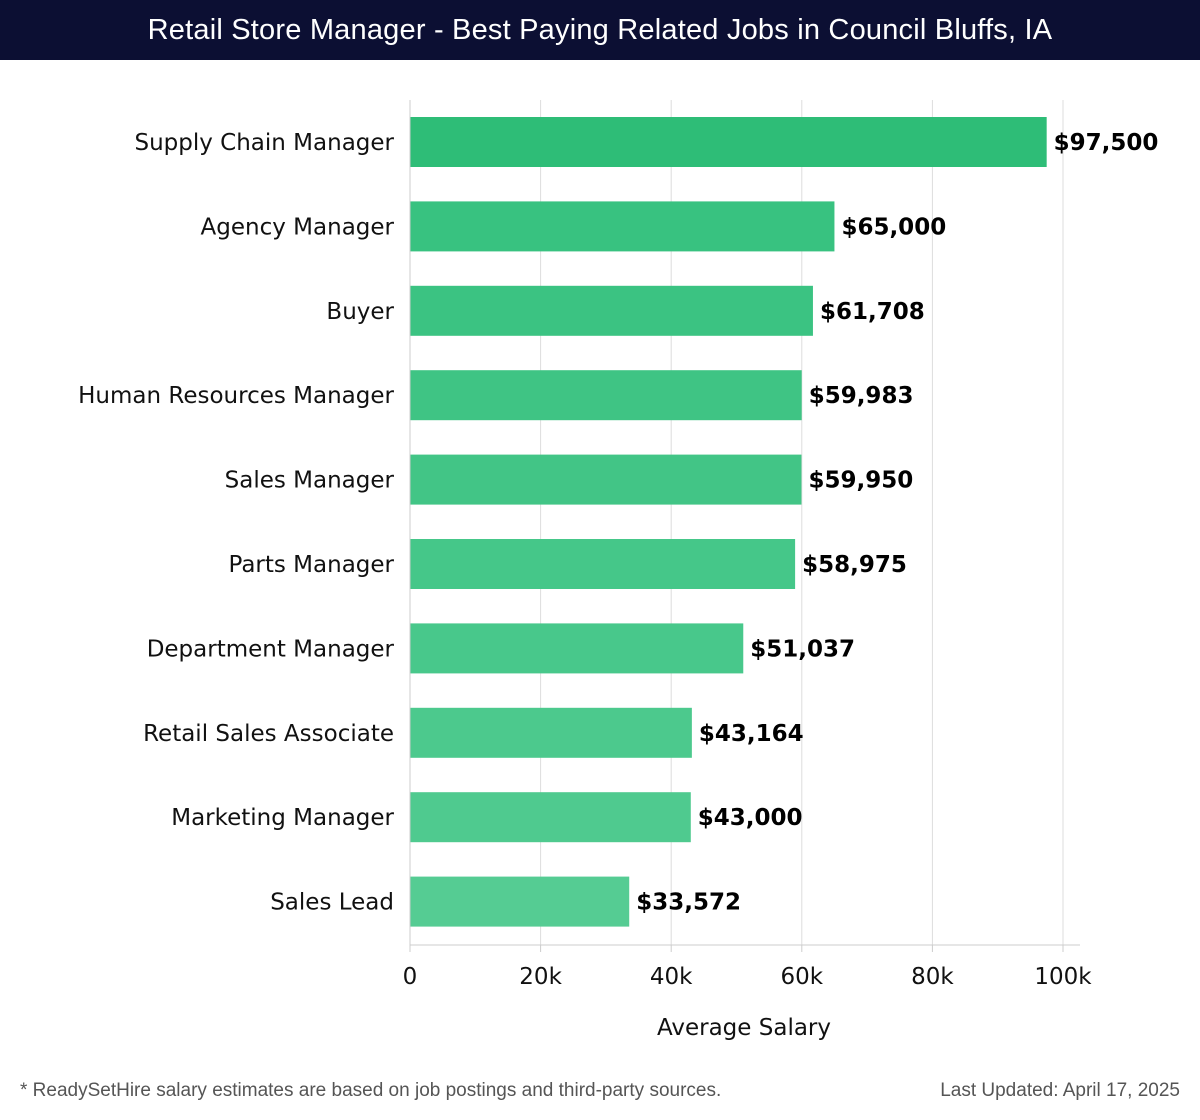 This screenshot has height=1120, width=1200. What do you see at coordinates (360, 312) in the screenshot?
I see `category-label: Buyer` at bounding box center [360, 312].